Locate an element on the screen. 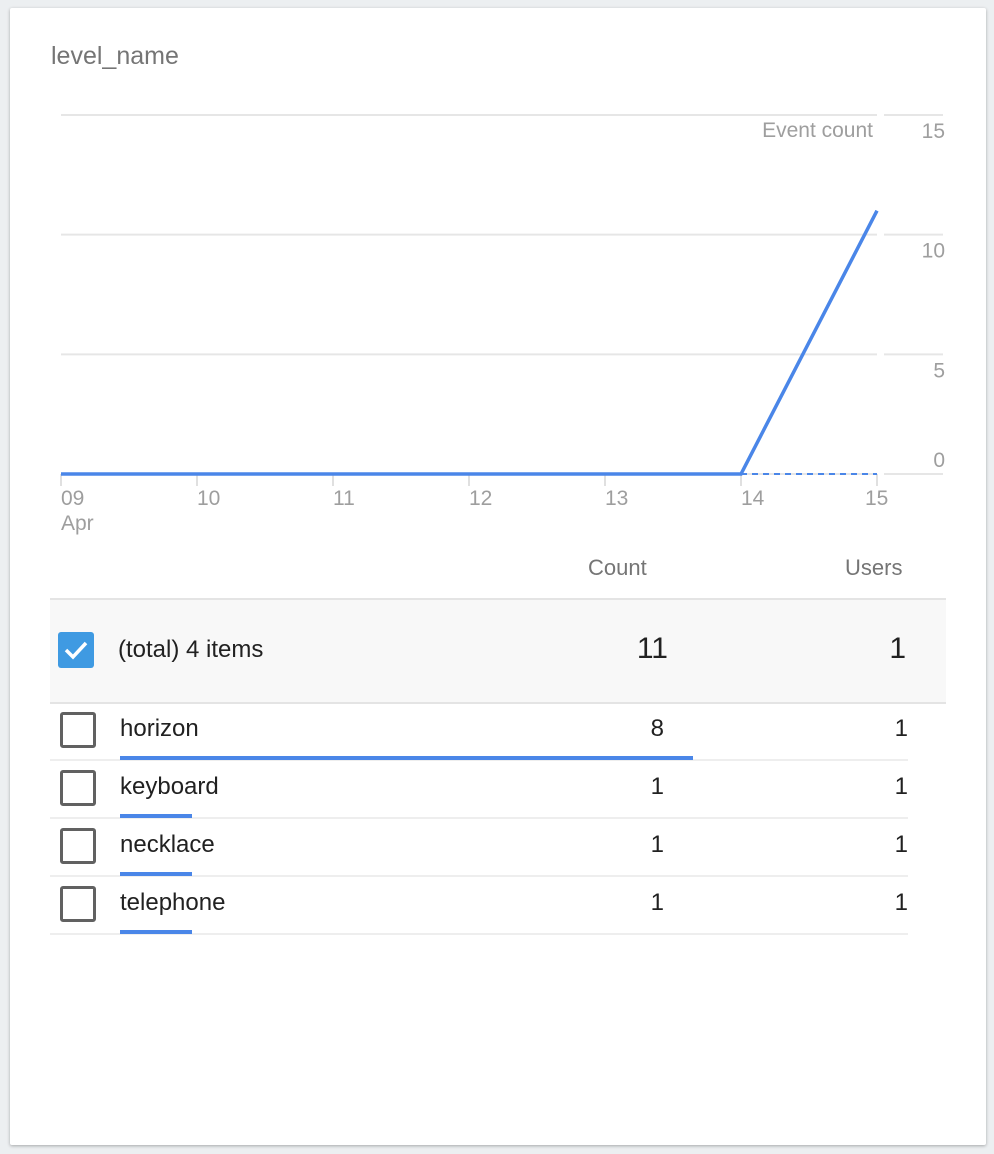 The image size is (994, 1154). card-title: level_name is located at coordinates (115, 56).